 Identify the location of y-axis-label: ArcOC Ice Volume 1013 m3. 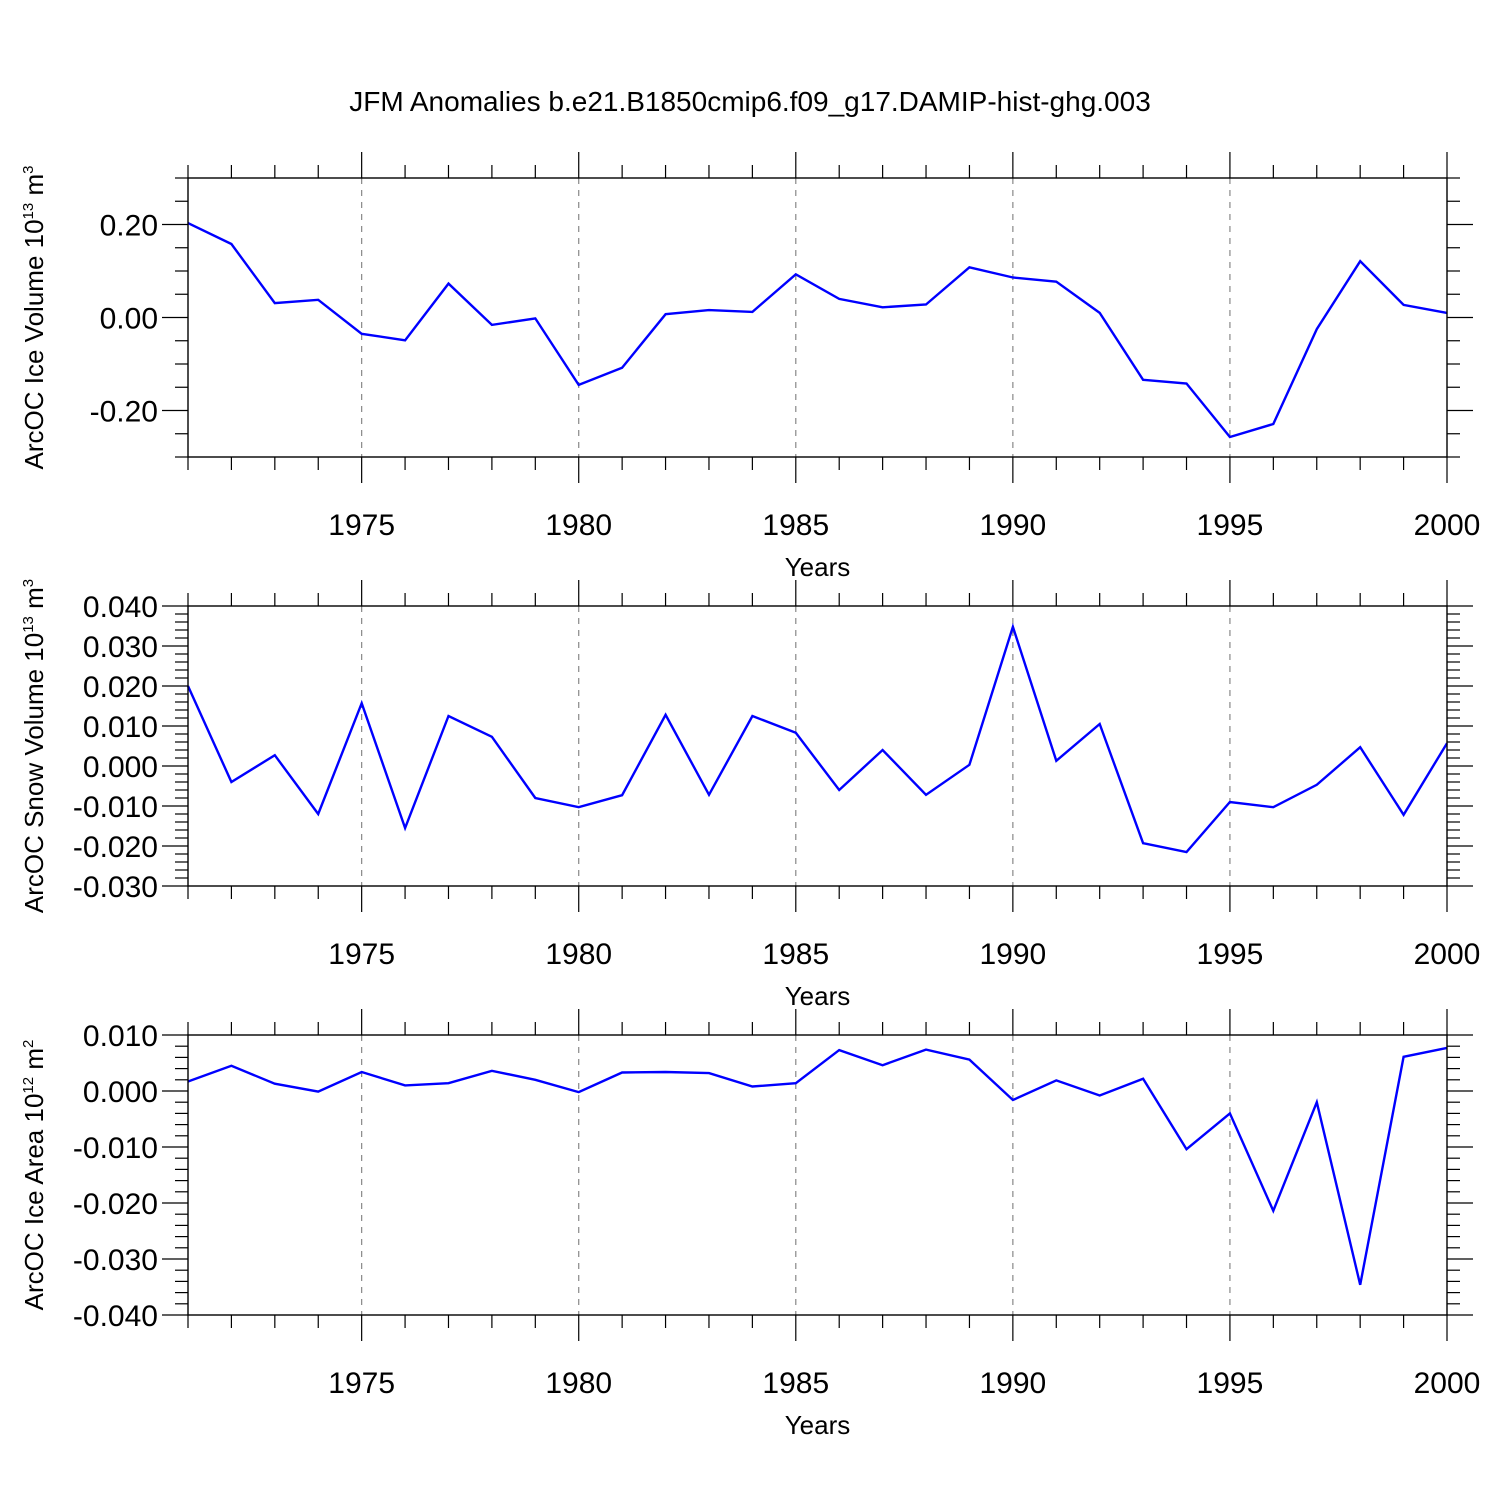
(34, 318).